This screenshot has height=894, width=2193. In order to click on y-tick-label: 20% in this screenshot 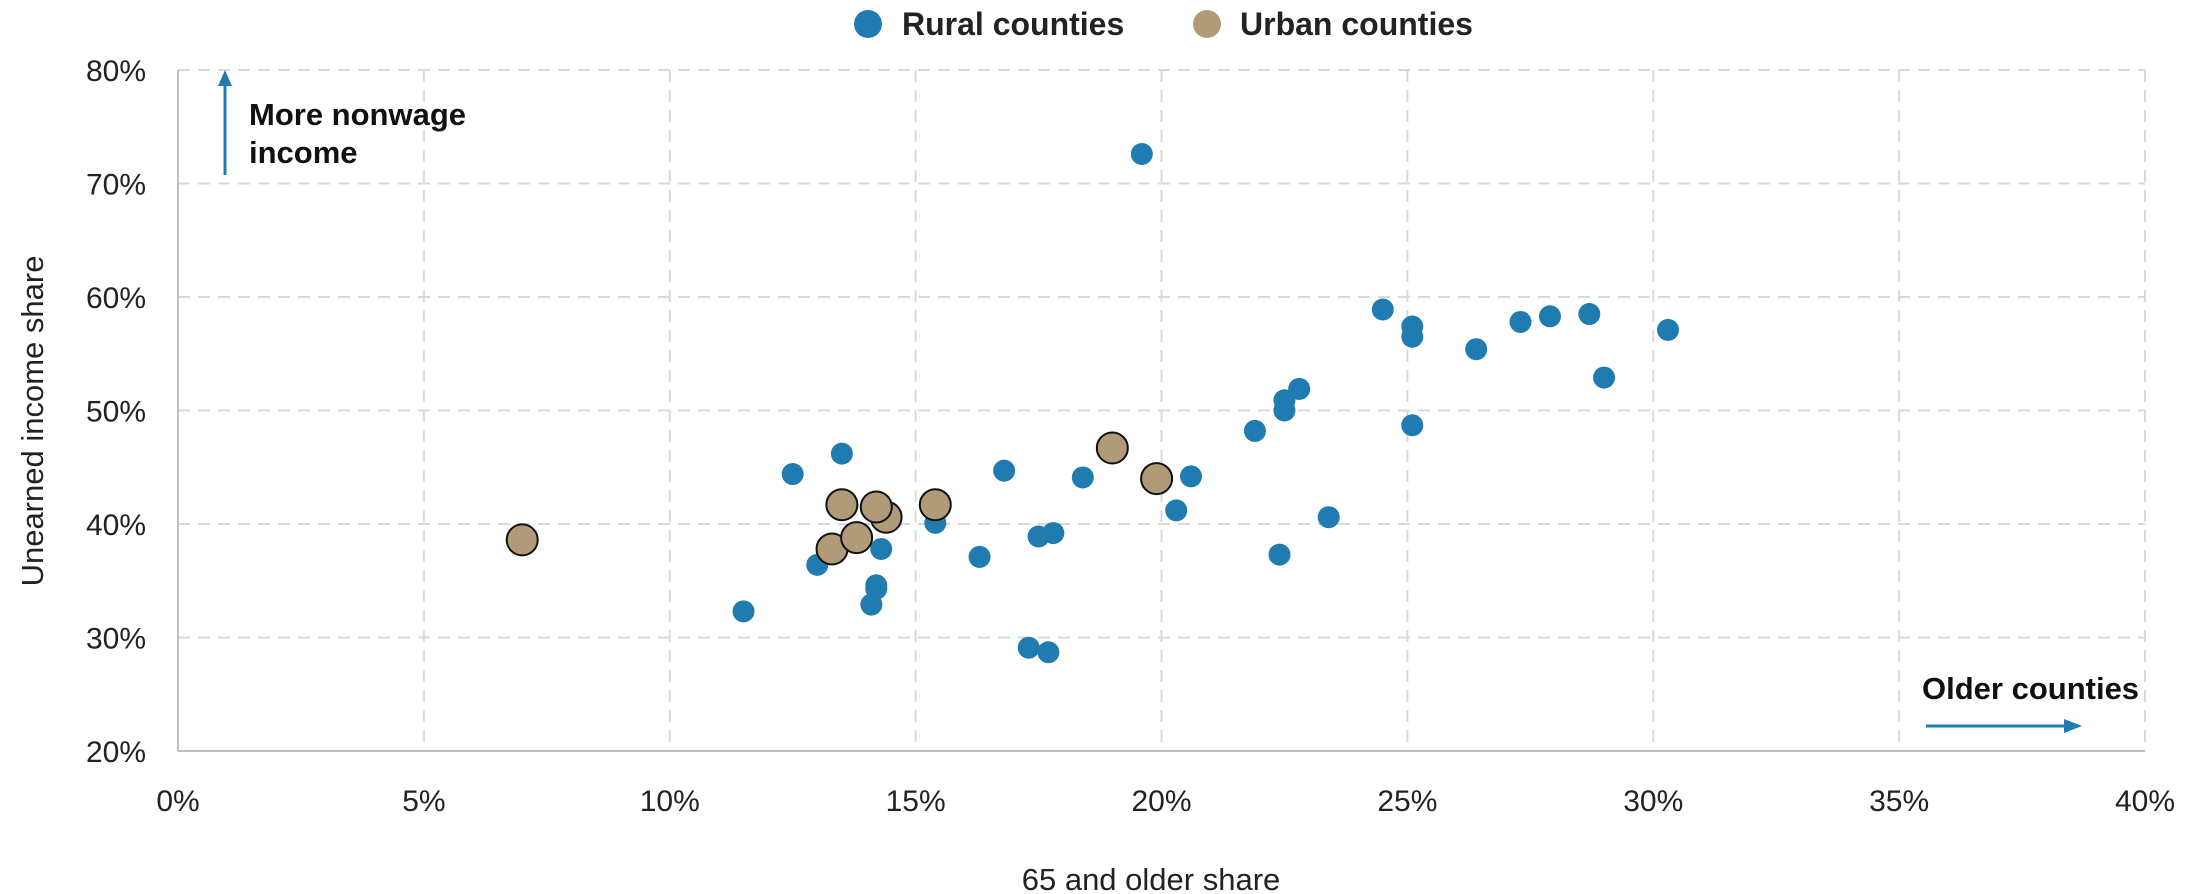, I will do `click(116, 752)`.